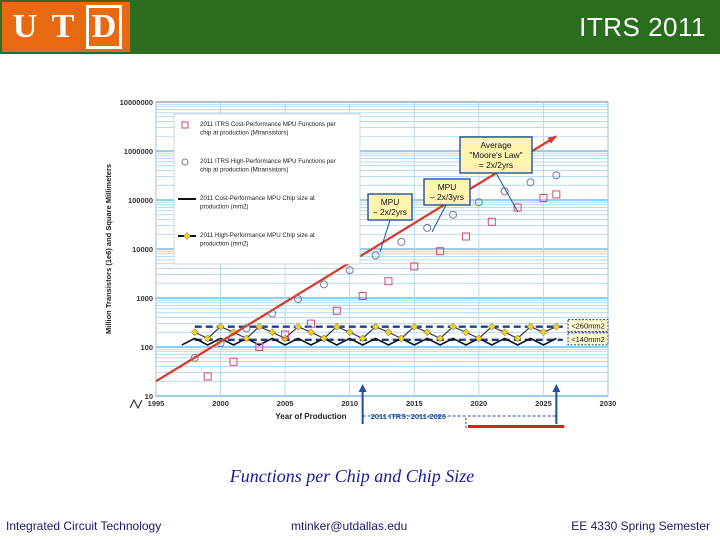  Describe the element at coordinates (310, 416) in the screenshot. I see `x-axis-label: Year of Production` at that location.